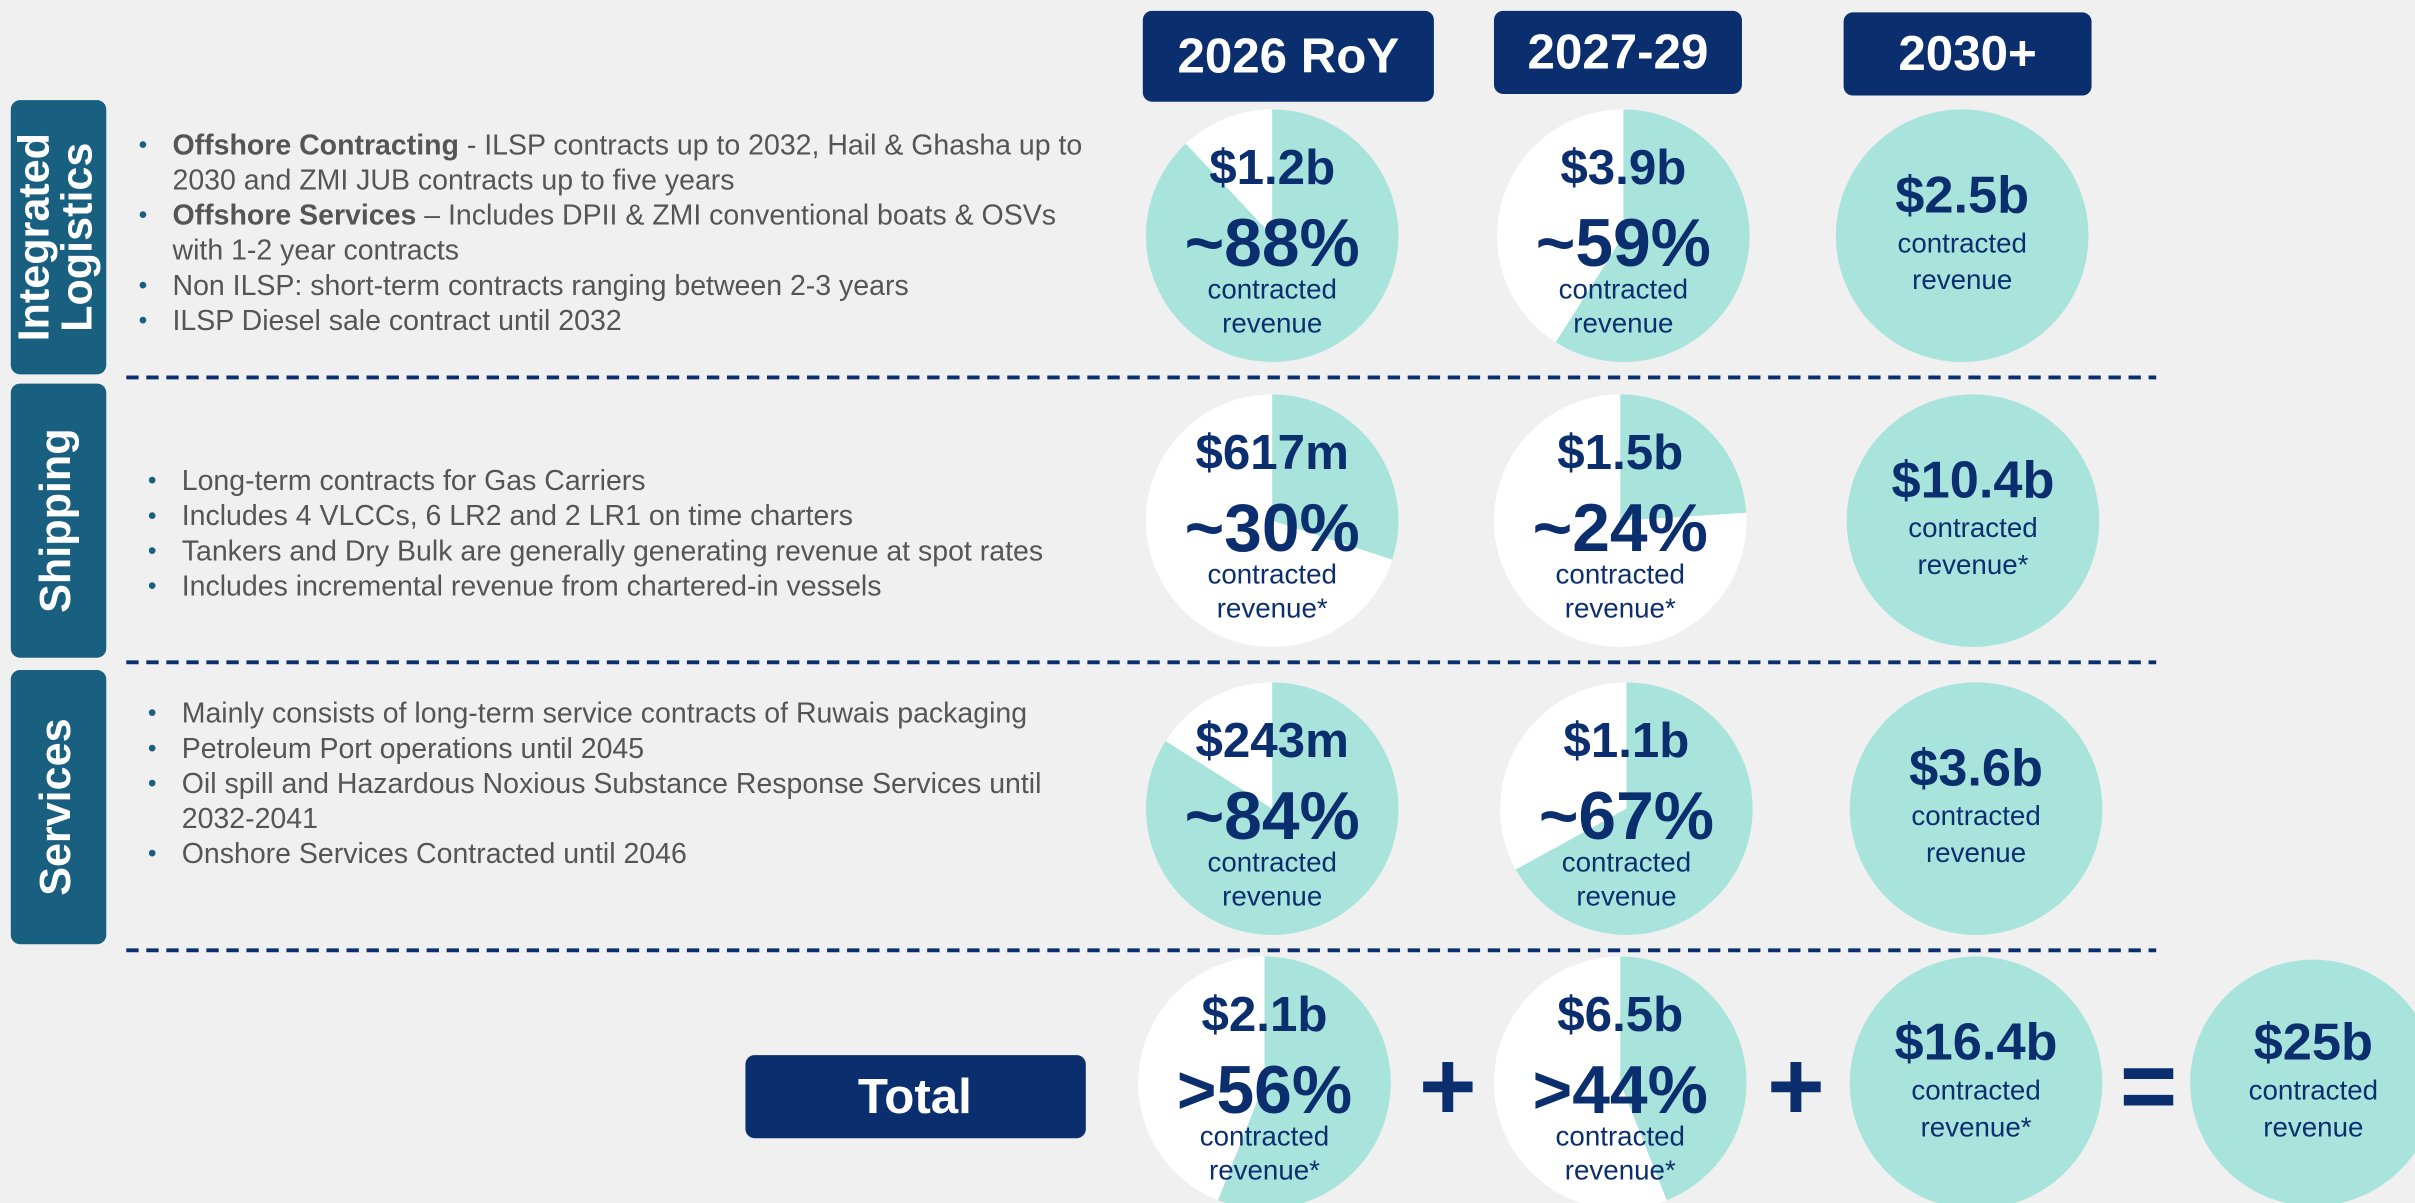  What do you see at coordinates (316, 145) in the screenshot?
I see `bullet-bold: Offshore Contracting` at bounding box center [316, 145].